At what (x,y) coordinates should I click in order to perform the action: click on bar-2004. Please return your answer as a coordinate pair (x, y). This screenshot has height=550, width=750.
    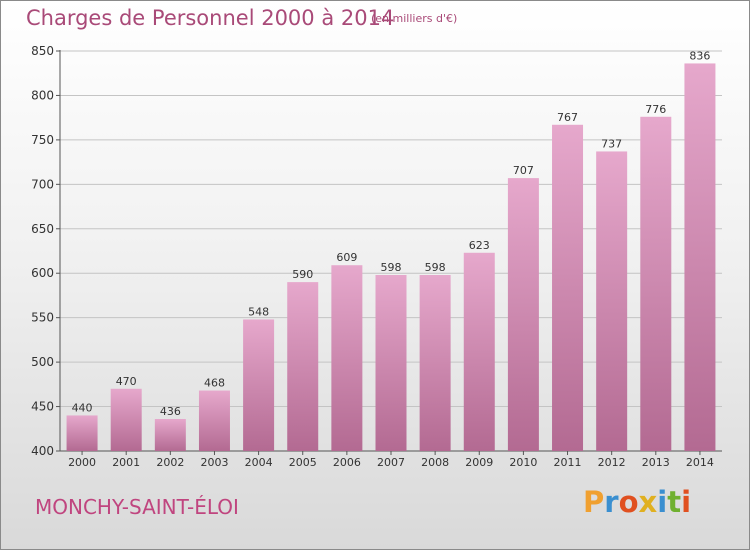
    Looking at the image, I should click on (259, 385).